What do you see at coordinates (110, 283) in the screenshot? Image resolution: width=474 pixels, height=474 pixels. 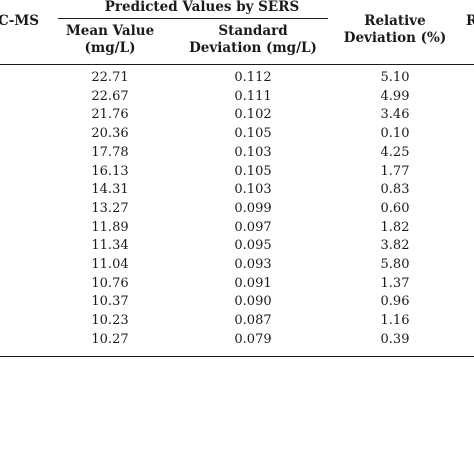 I see `cell-mean-value: 10.76` at bounding box center [110, 283].